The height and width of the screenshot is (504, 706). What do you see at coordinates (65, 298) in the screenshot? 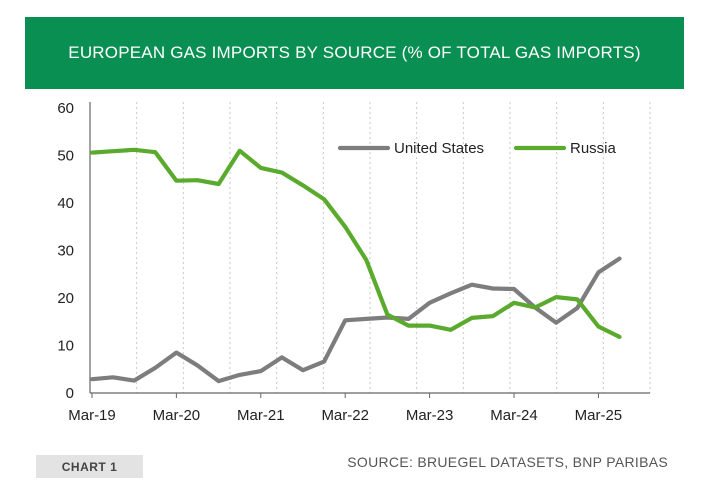
I see `y-tick-label: 20` at bounding box center [65, 298].